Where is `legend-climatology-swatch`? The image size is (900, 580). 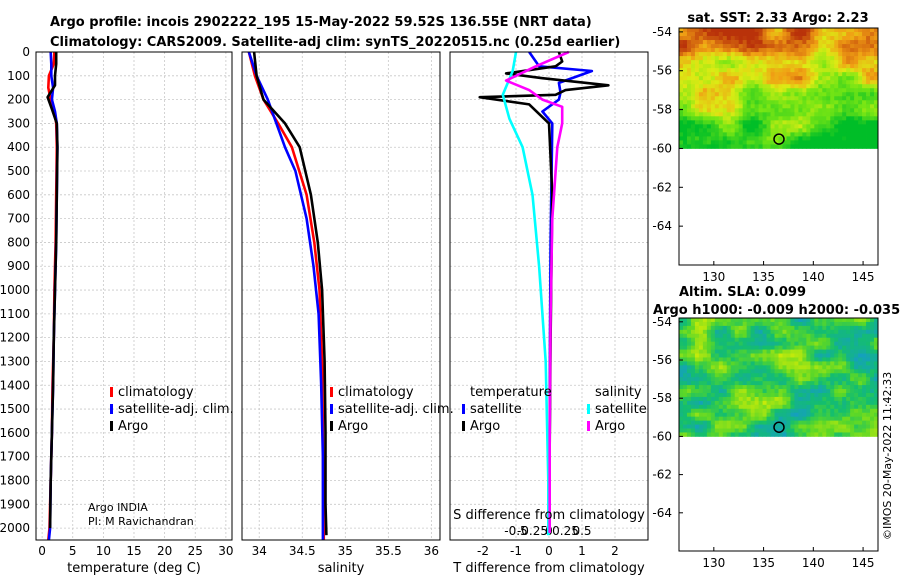 legend-climatology-swatch is located at coordinates (111, 392).